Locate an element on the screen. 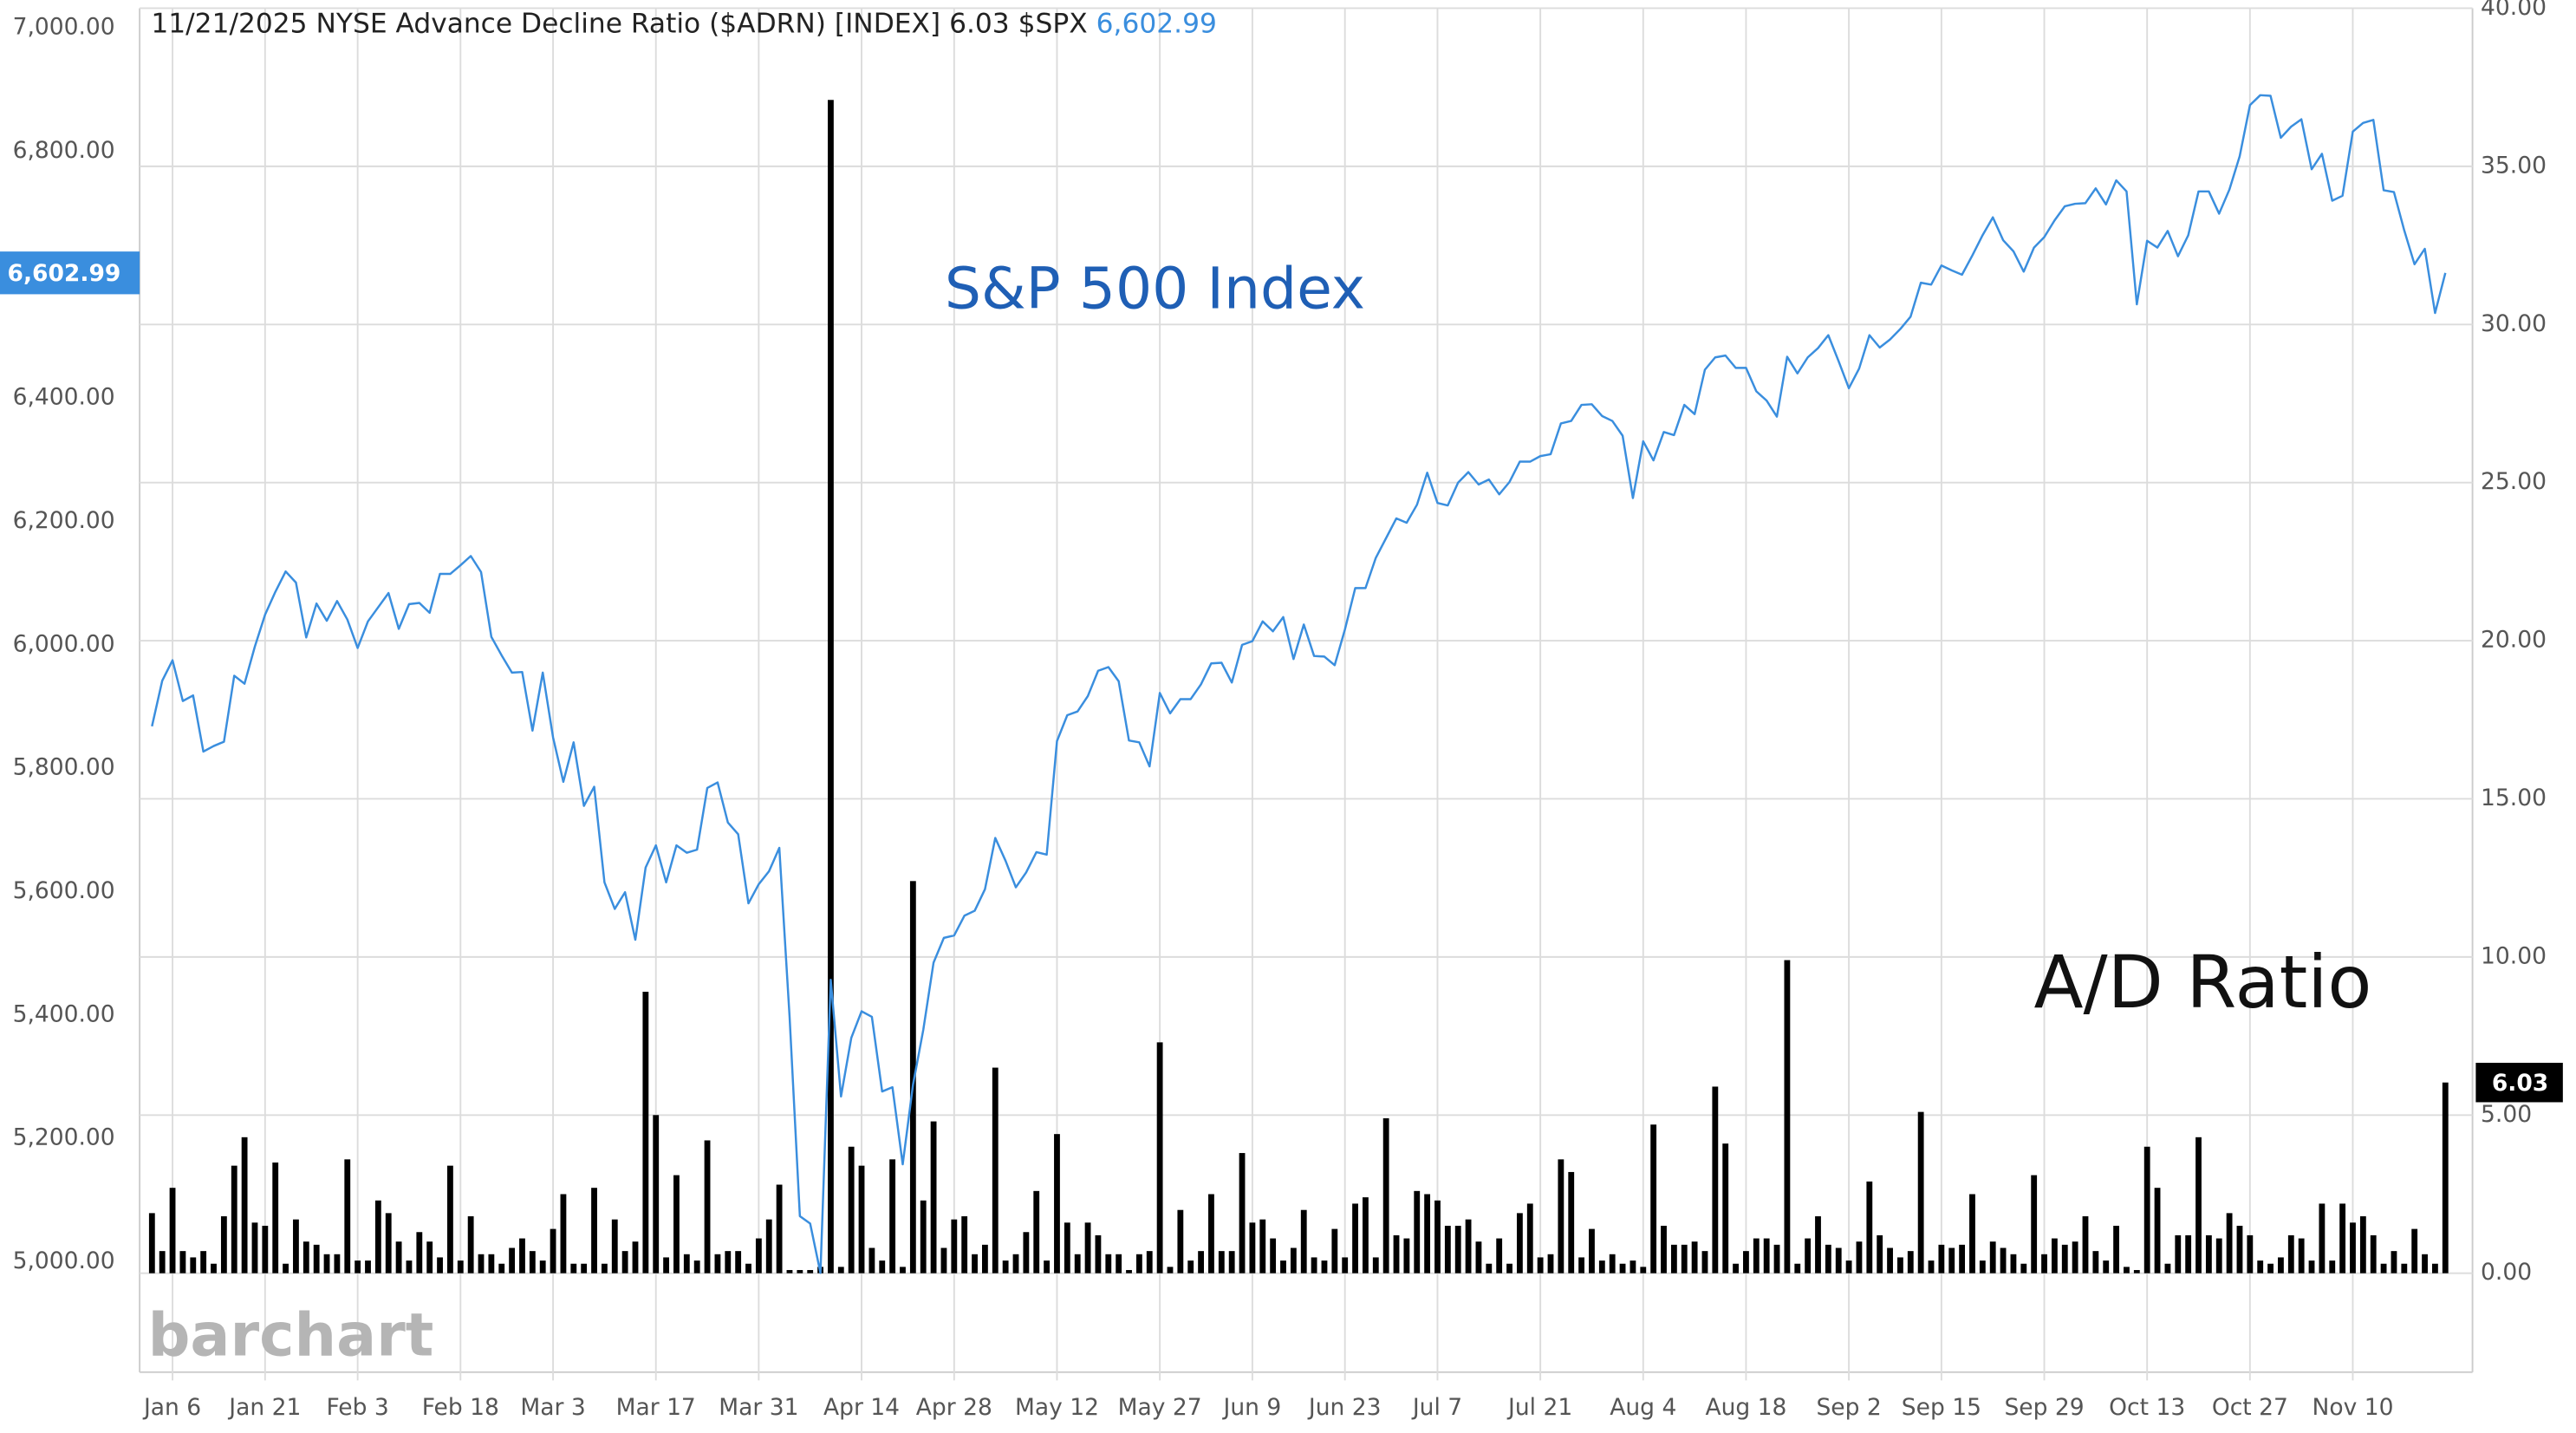  x-tick-label: May 12 is located at coordinates (1057, 1407).